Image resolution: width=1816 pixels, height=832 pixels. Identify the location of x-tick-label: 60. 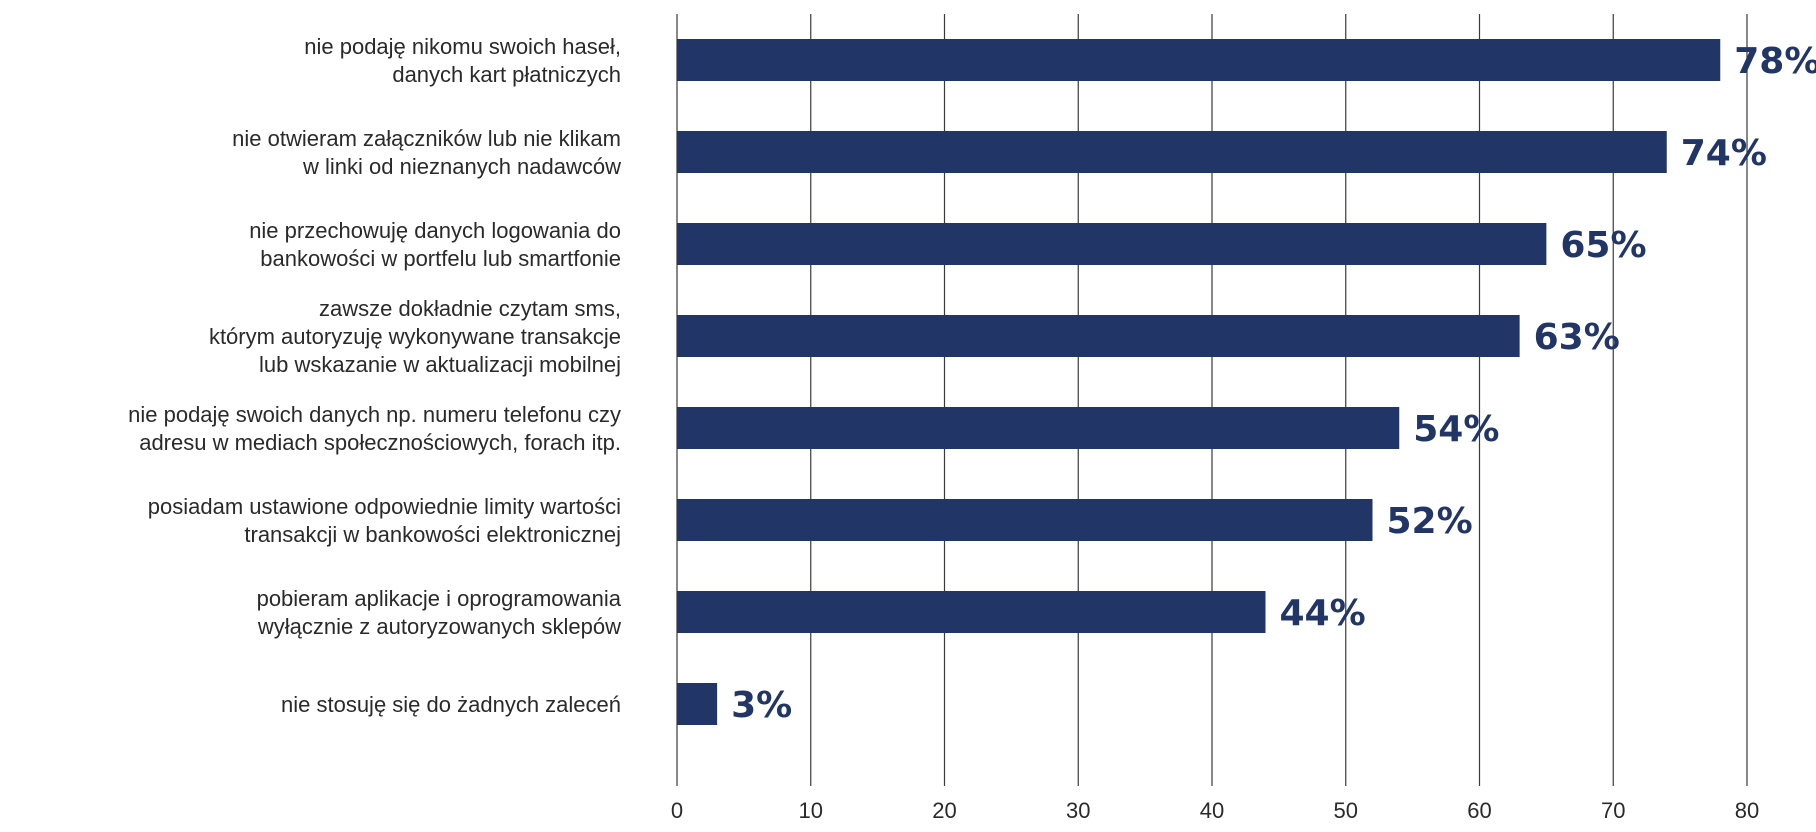
(1479, 810).